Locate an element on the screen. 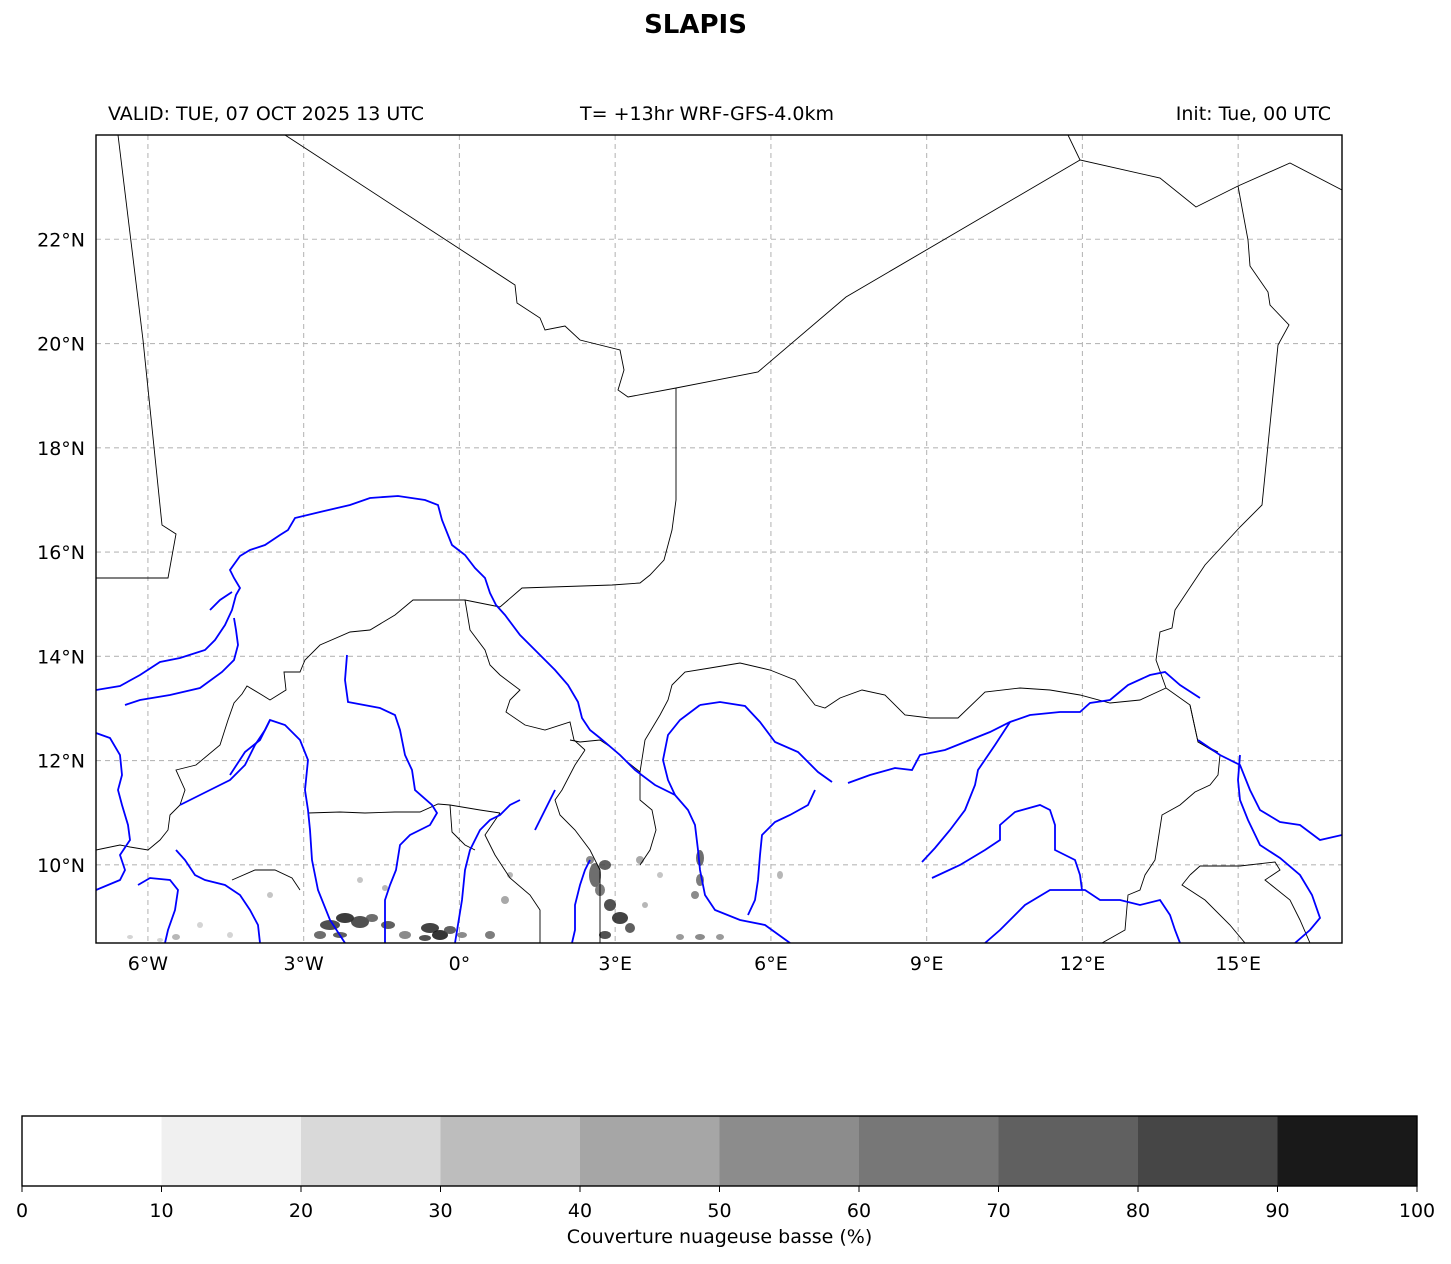 The height and width of the screenshot is (1264, 1451). river-niger-west-branch is located at coordinates (181, 661).